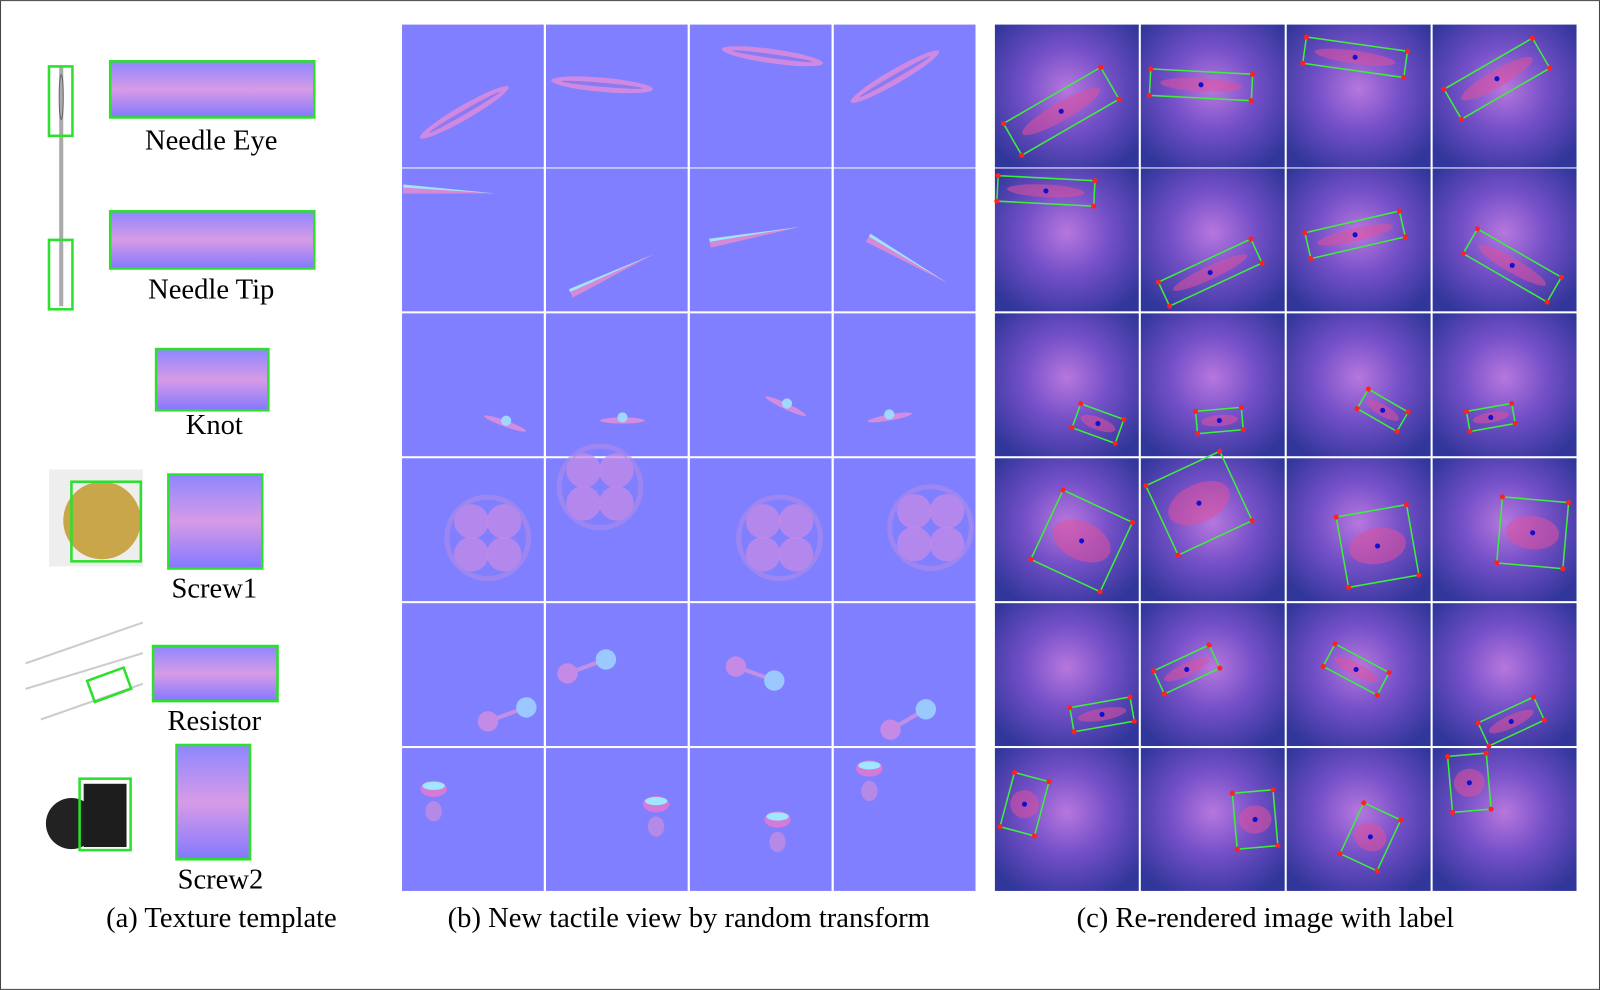 The height and width of the screenshot is (990, 1600). I want to click on tactile-tile, so click(904, 240).